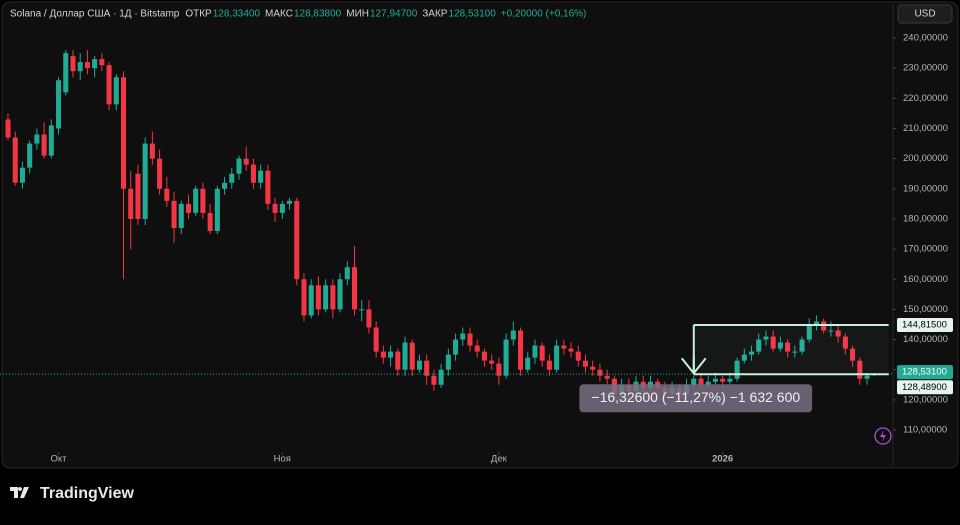 The image size is (960, 525). I want to click on logo: TradingView, so click(72, 493).